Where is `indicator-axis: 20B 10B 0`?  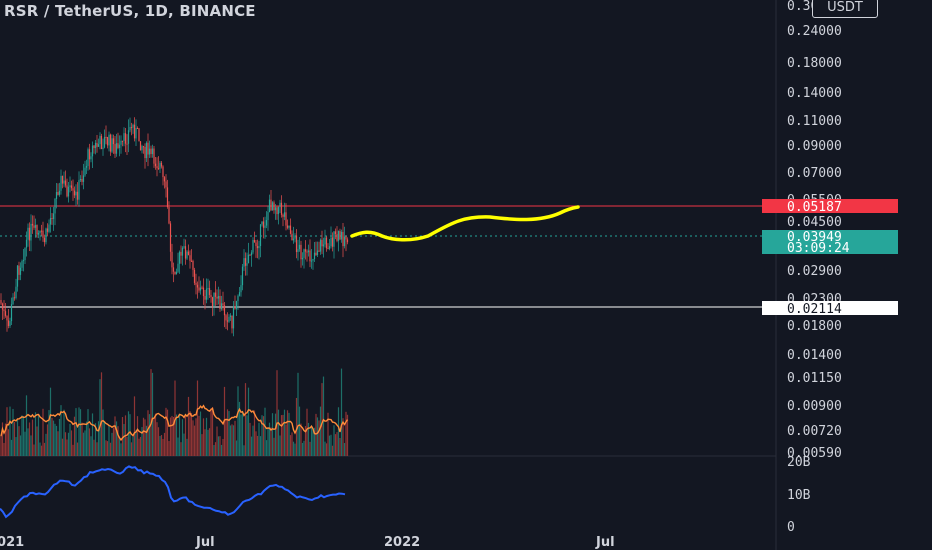
indicator-axis: 20B 10B 0 is located at coordinates (799, 495).